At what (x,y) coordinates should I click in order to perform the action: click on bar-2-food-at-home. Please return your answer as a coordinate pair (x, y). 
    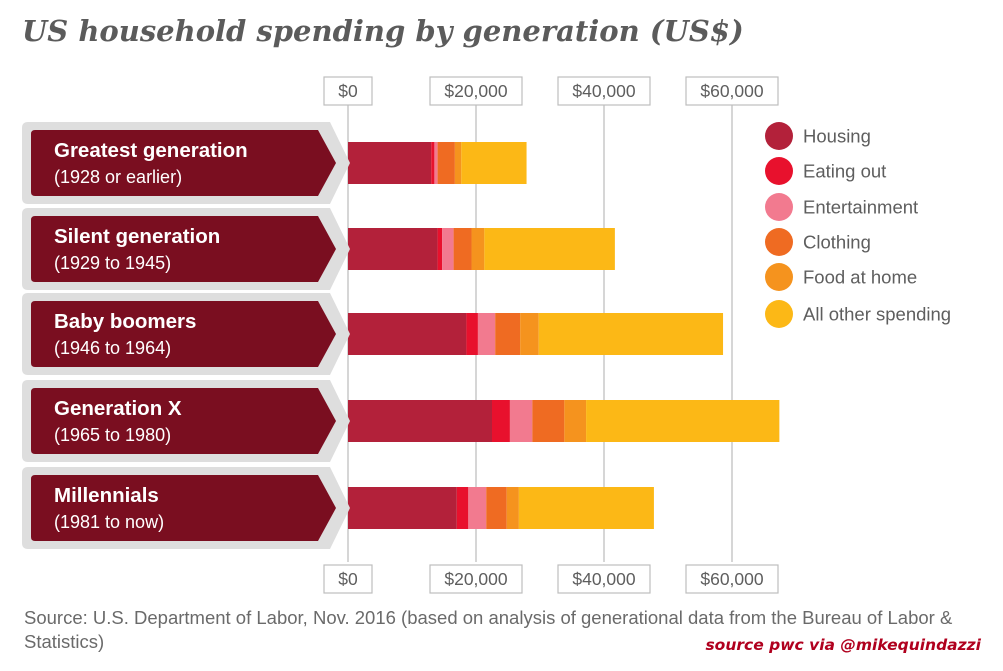
    Looking at the image, I should click on (478, 249).